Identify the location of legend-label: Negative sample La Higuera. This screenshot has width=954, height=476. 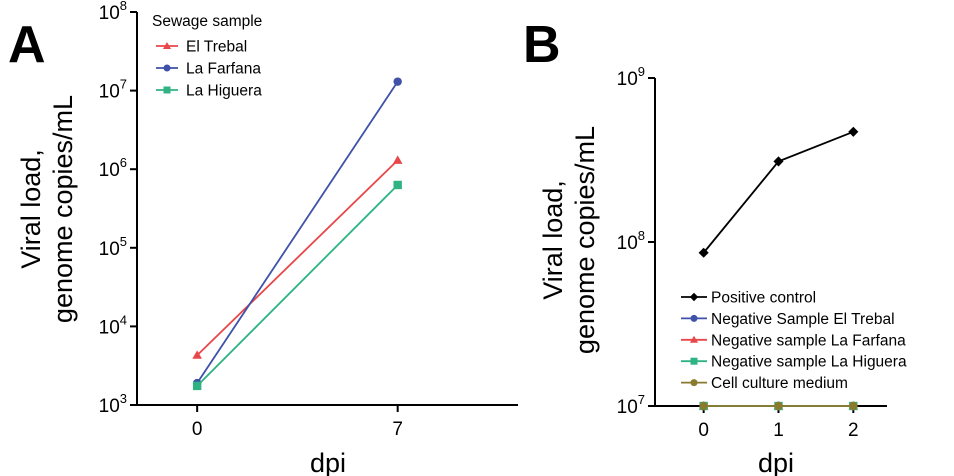
(809, 362).